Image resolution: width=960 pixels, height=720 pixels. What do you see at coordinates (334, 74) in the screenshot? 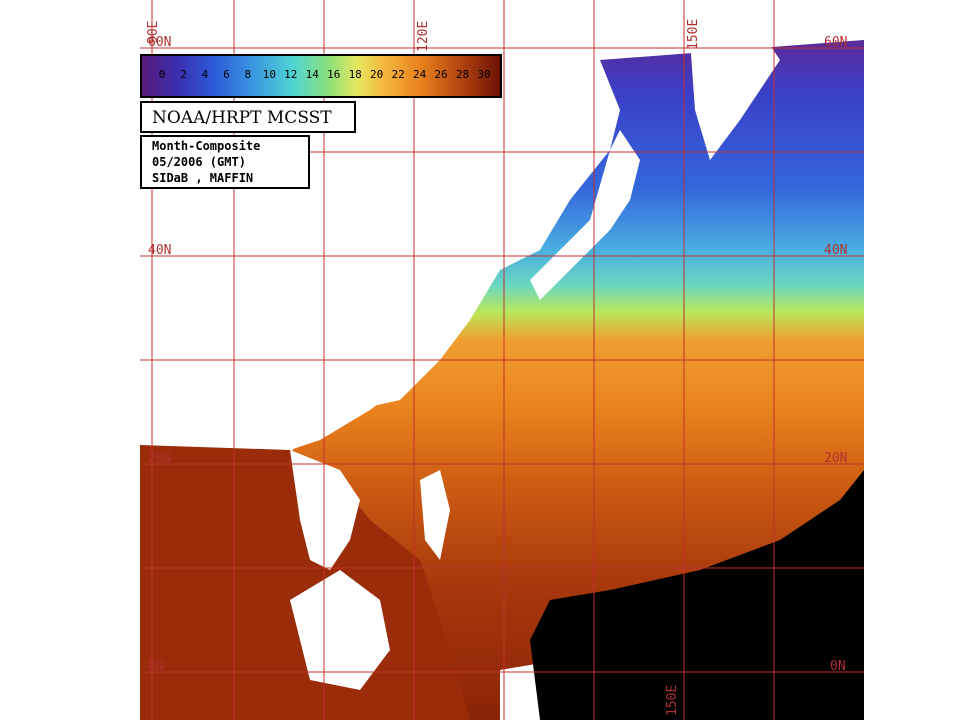
I see `colorbar-tick-label: 16` at bounding box center [334, 74].